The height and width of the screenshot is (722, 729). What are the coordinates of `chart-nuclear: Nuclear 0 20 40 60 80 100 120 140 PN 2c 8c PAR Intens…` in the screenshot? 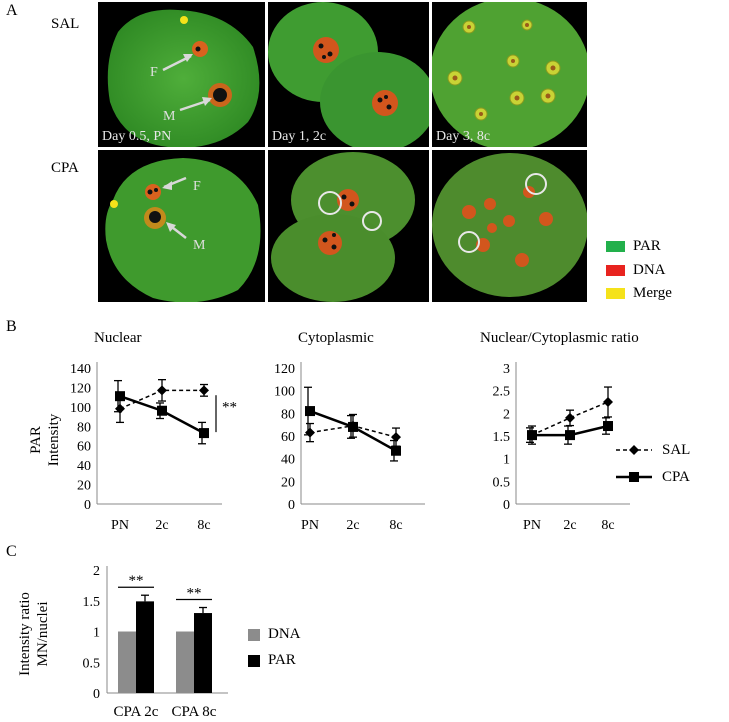 It's located at (132, 431).